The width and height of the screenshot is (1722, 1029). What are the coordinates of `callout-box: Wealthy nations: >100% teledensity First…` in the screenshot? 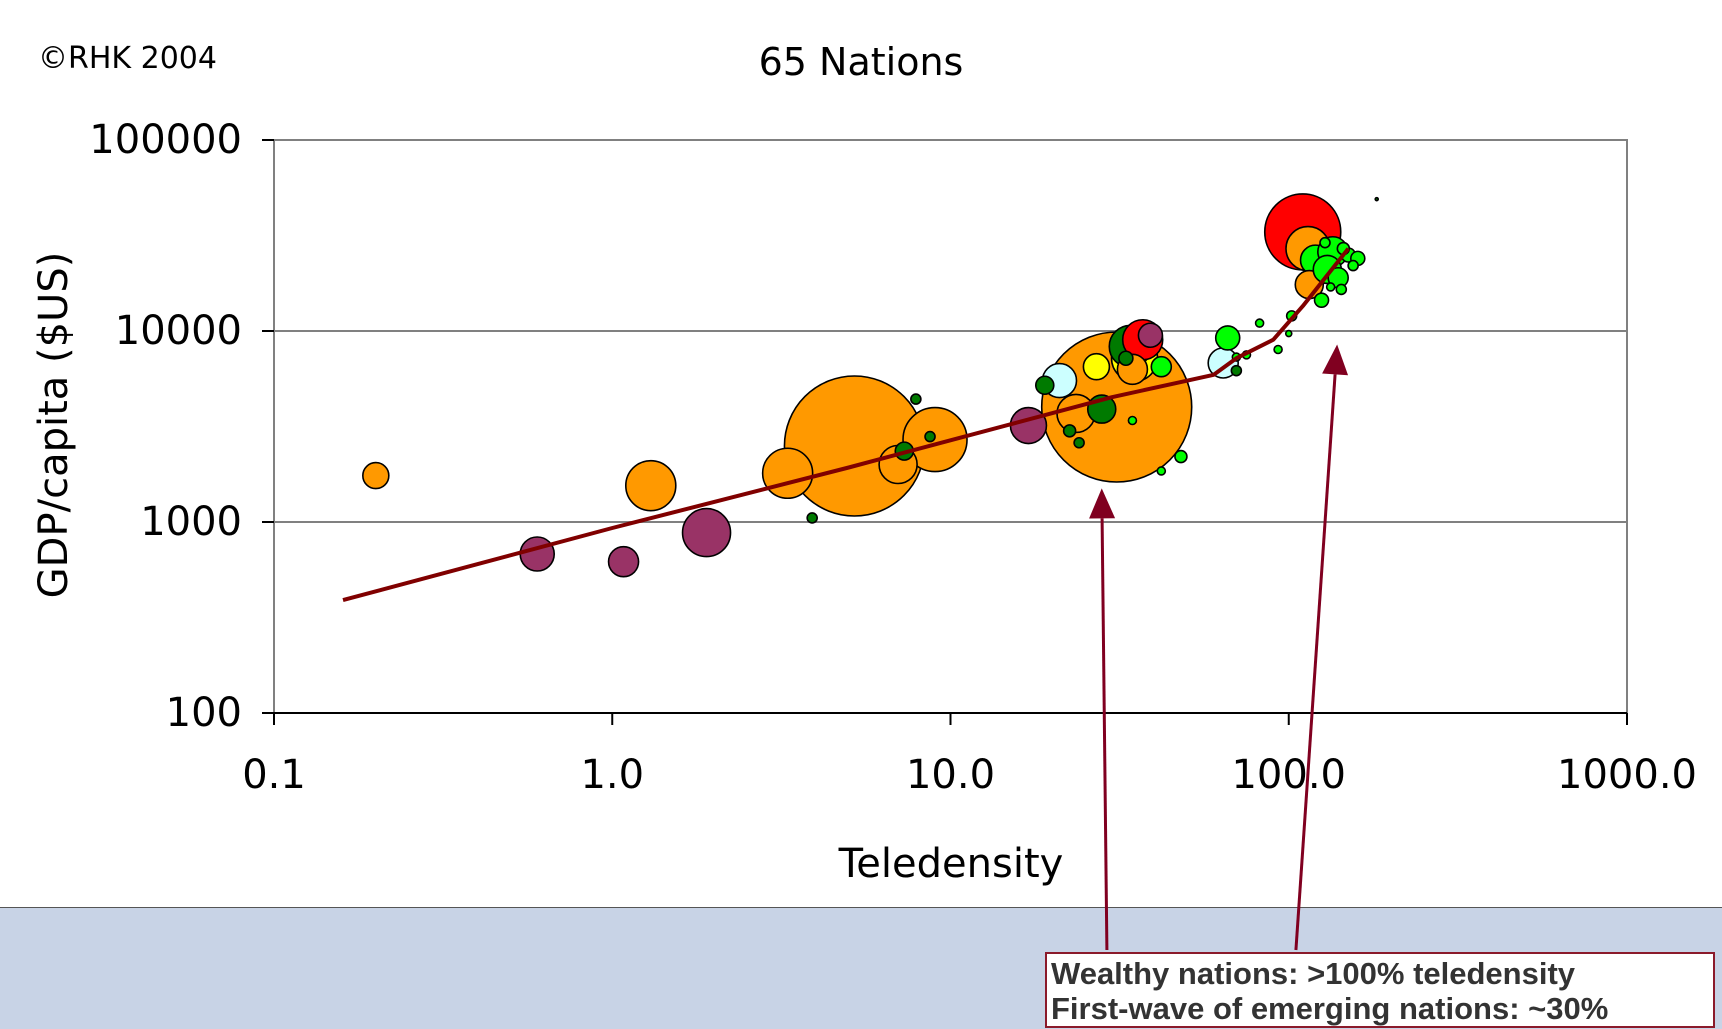 It's located at (1380, 990).